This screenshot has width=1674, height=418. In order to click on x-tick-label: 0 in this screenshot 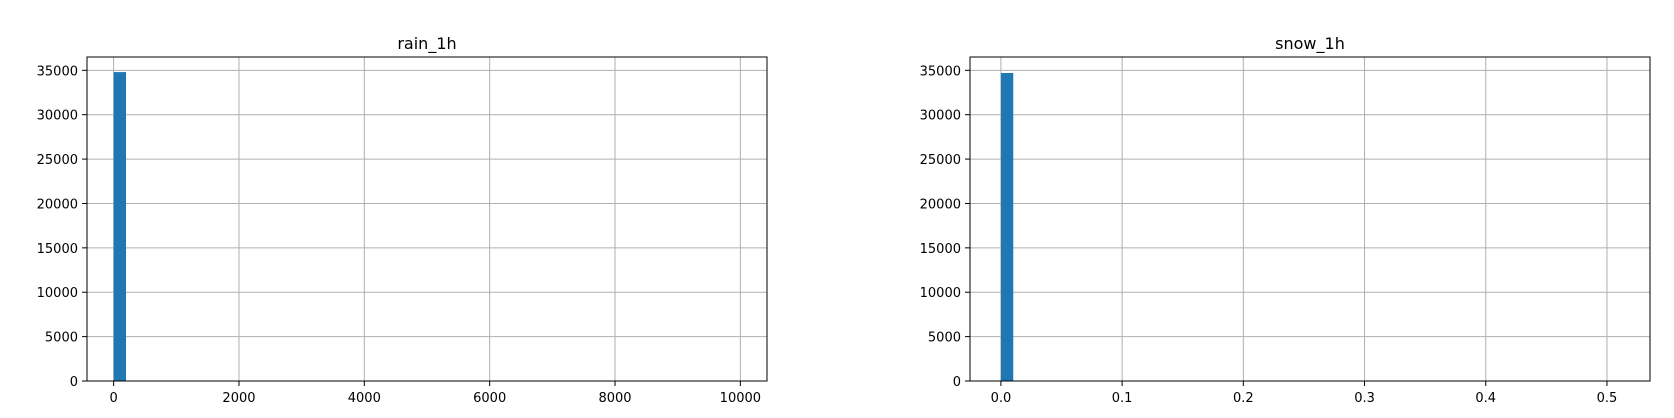, I will do `click(113, 398)`.